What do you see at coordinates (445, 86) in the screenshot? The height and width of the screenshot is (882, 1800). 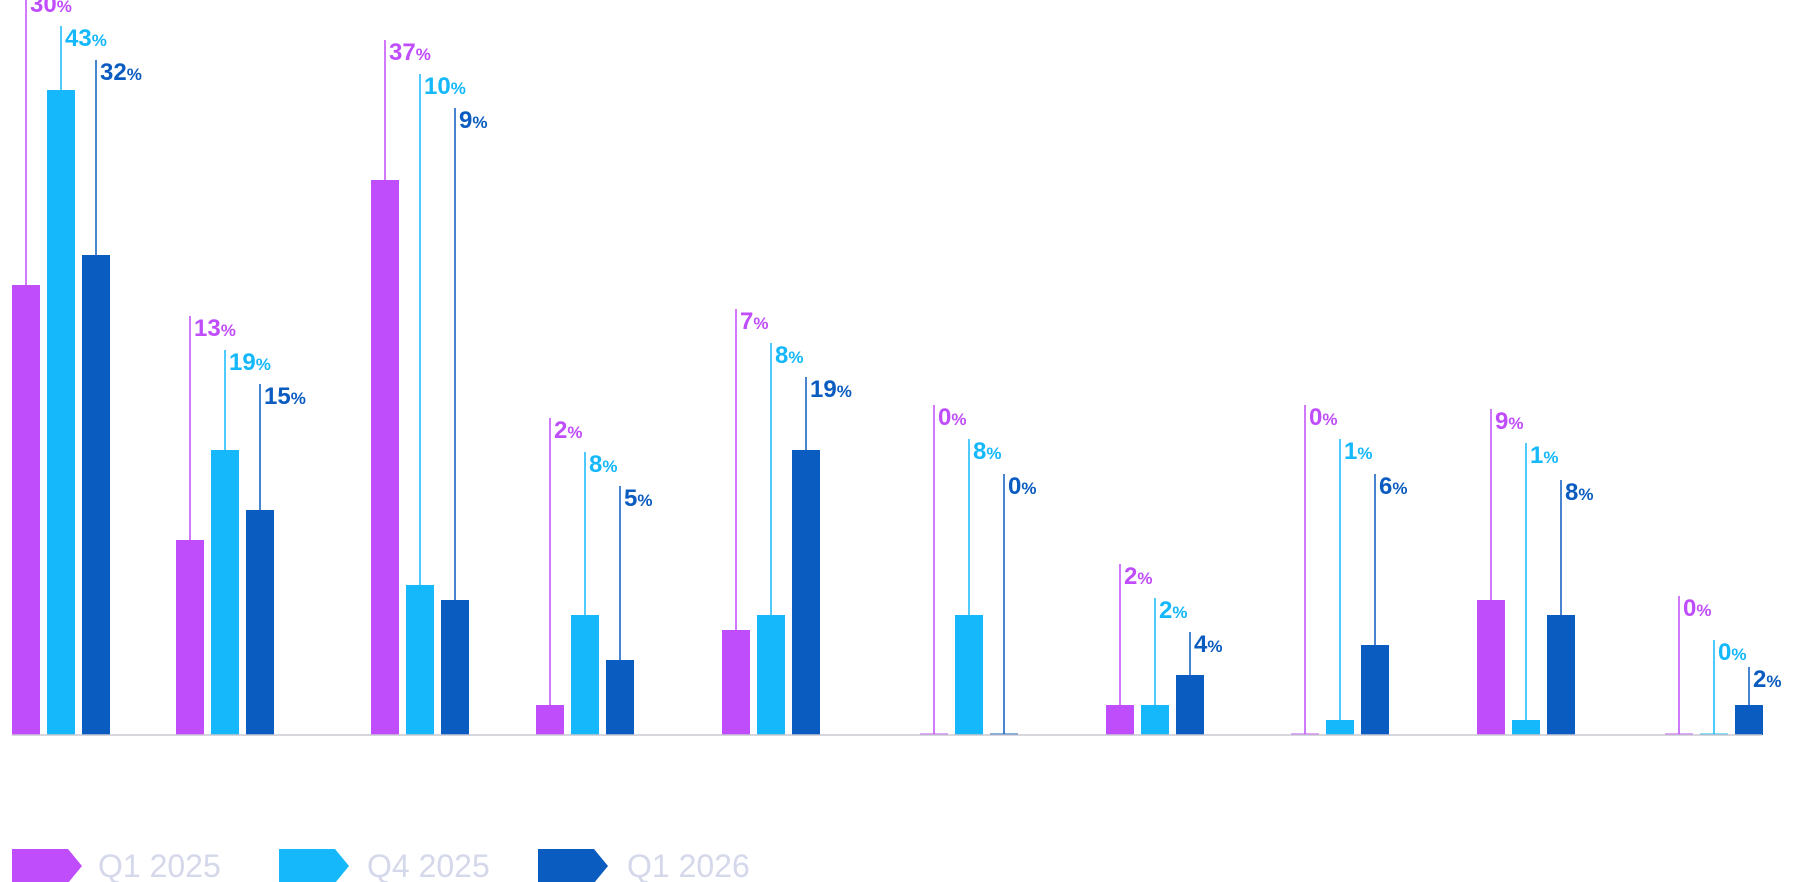 I see `data-label: 10%` at bounding box center [445, 86].